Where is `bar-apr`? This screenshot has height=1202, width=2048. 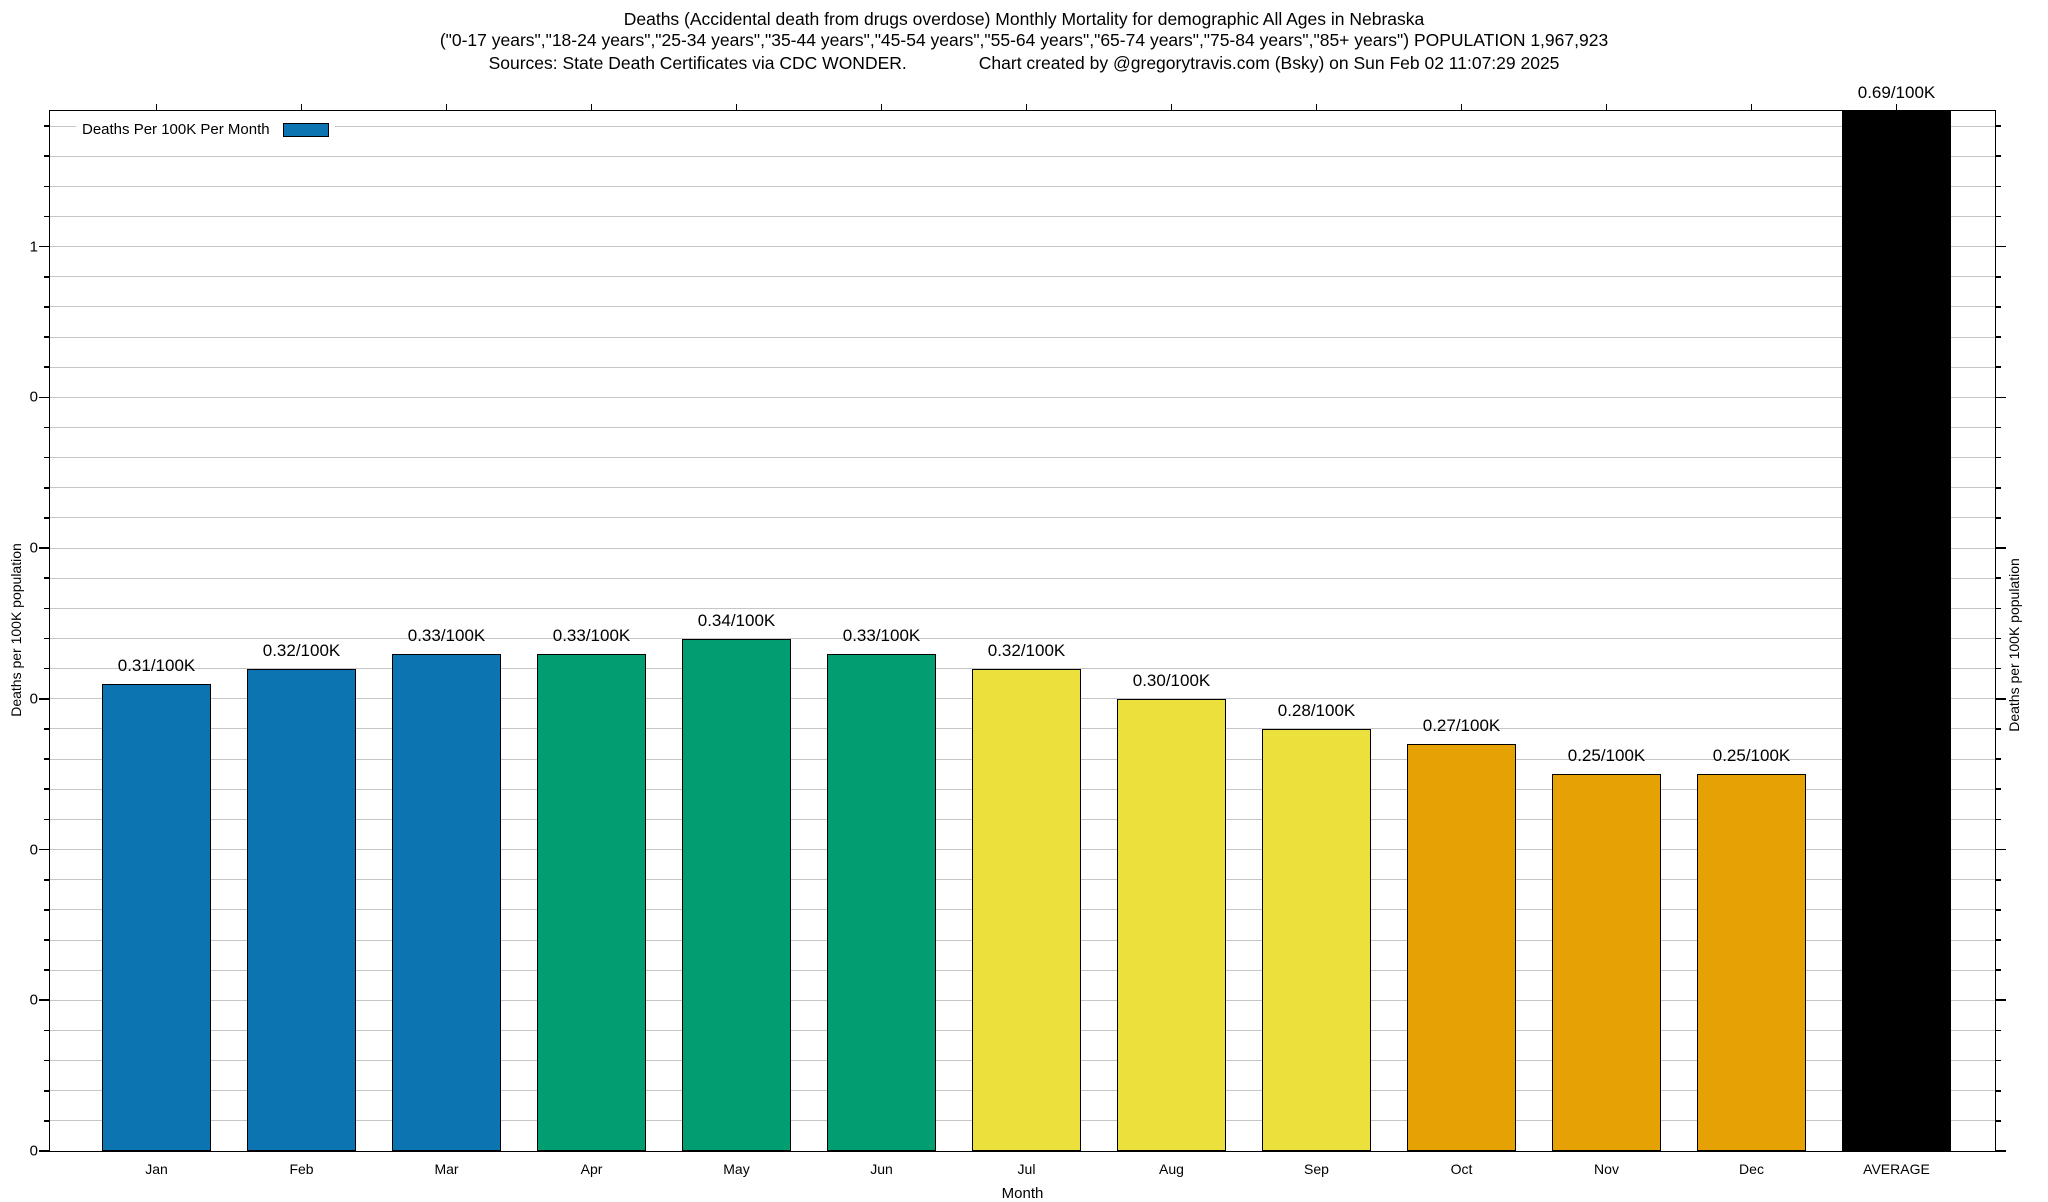 bar-apr is located at coordinates (591, 902).